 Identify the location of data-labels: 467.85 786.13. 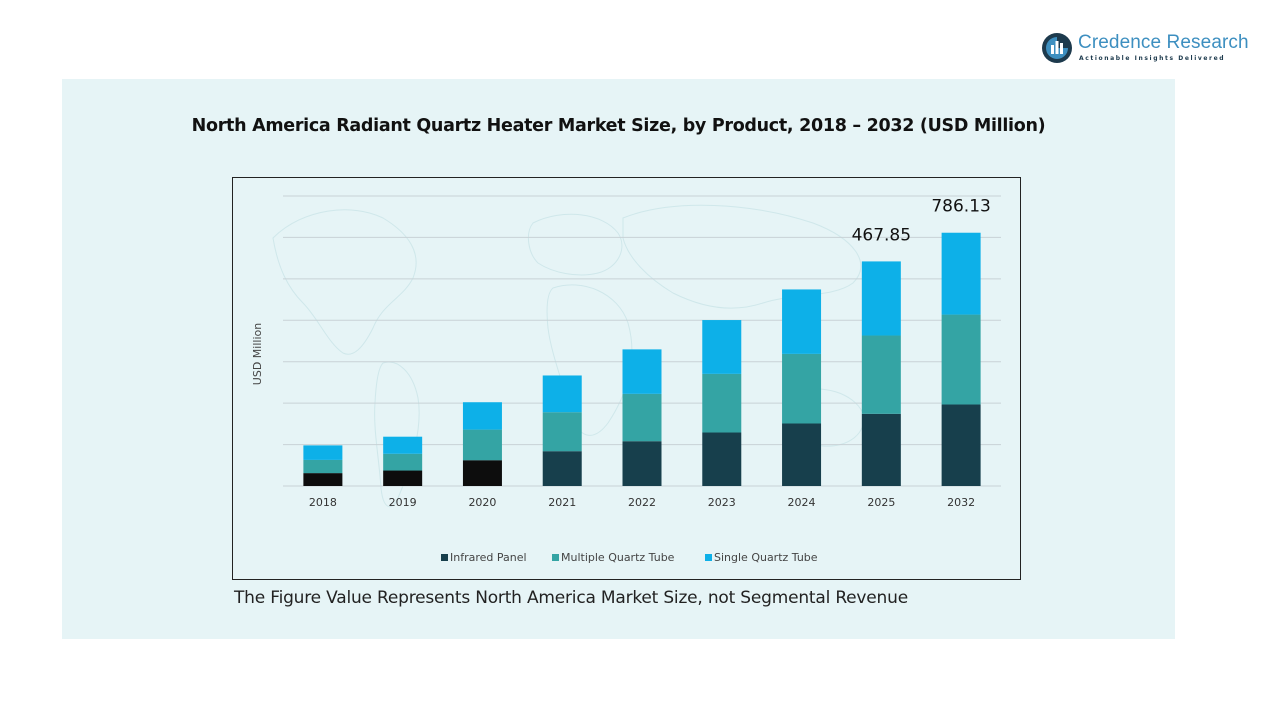
(921, 221).